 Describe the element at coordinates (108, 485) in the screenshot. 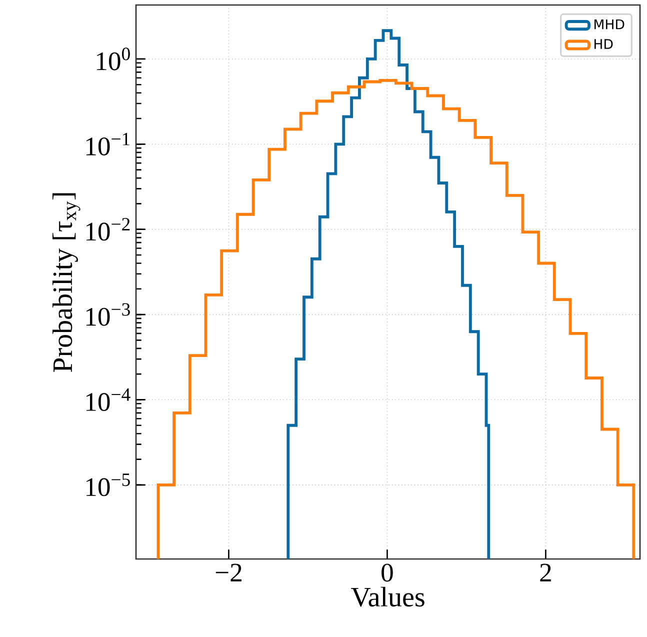

I see `y-tick-label: 10$^{−5}$` at that location.